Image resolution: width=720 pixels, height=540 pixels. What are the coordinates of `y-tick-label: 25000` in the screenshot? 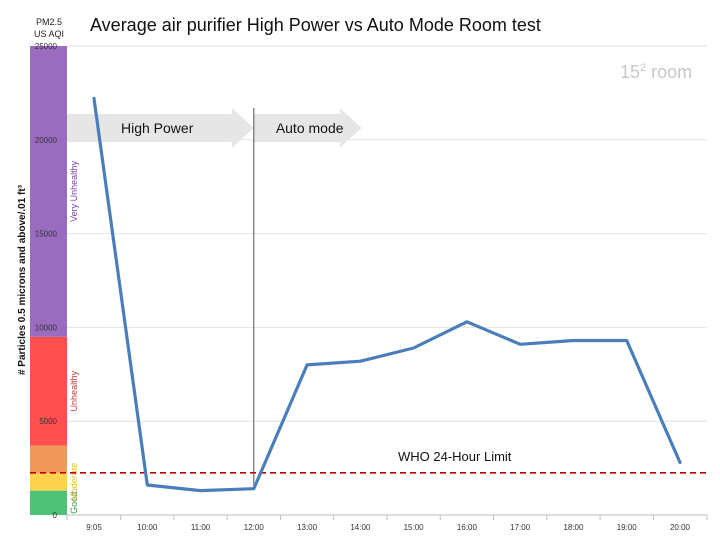 It's located at (46, 46).